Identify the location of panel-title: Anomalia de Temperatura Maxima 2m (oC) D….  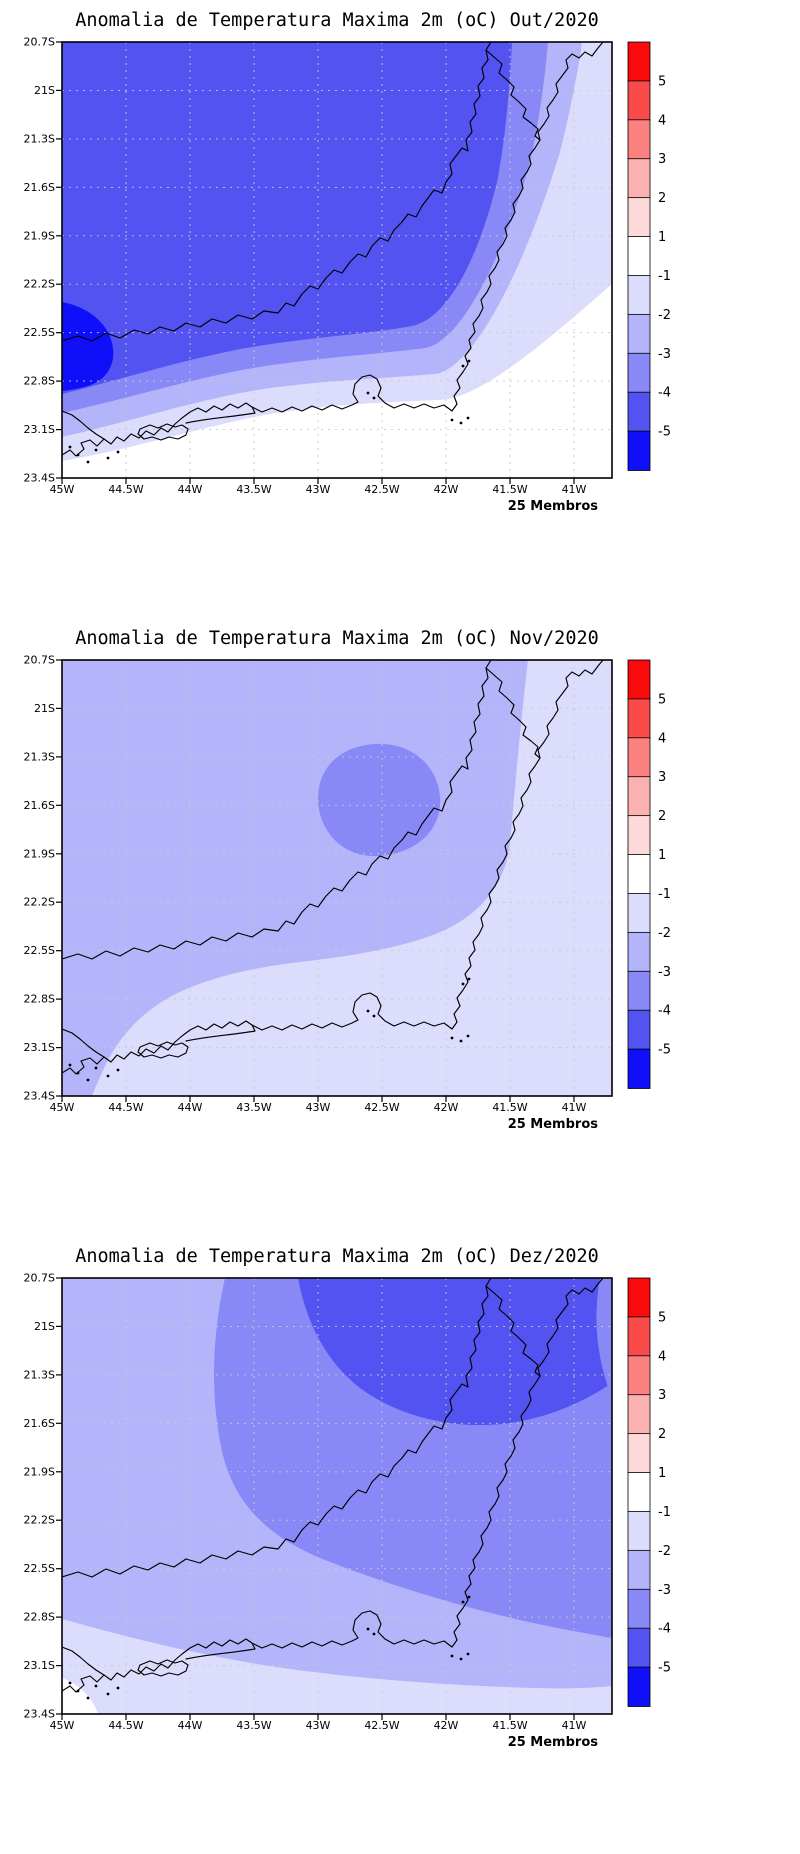
(336, 1256).